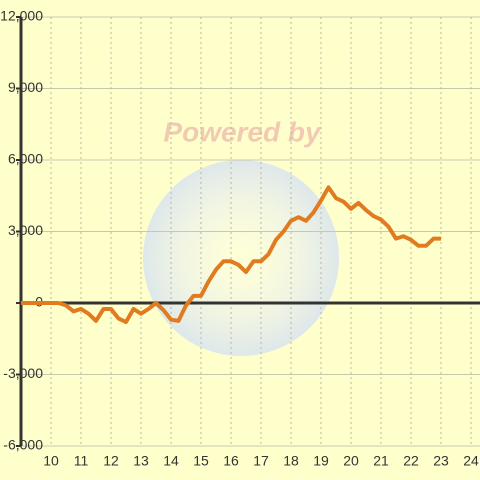  Describe the element at coordinates (261, 461) in the screenshot. I see `x-tick-label: 17` at that location.